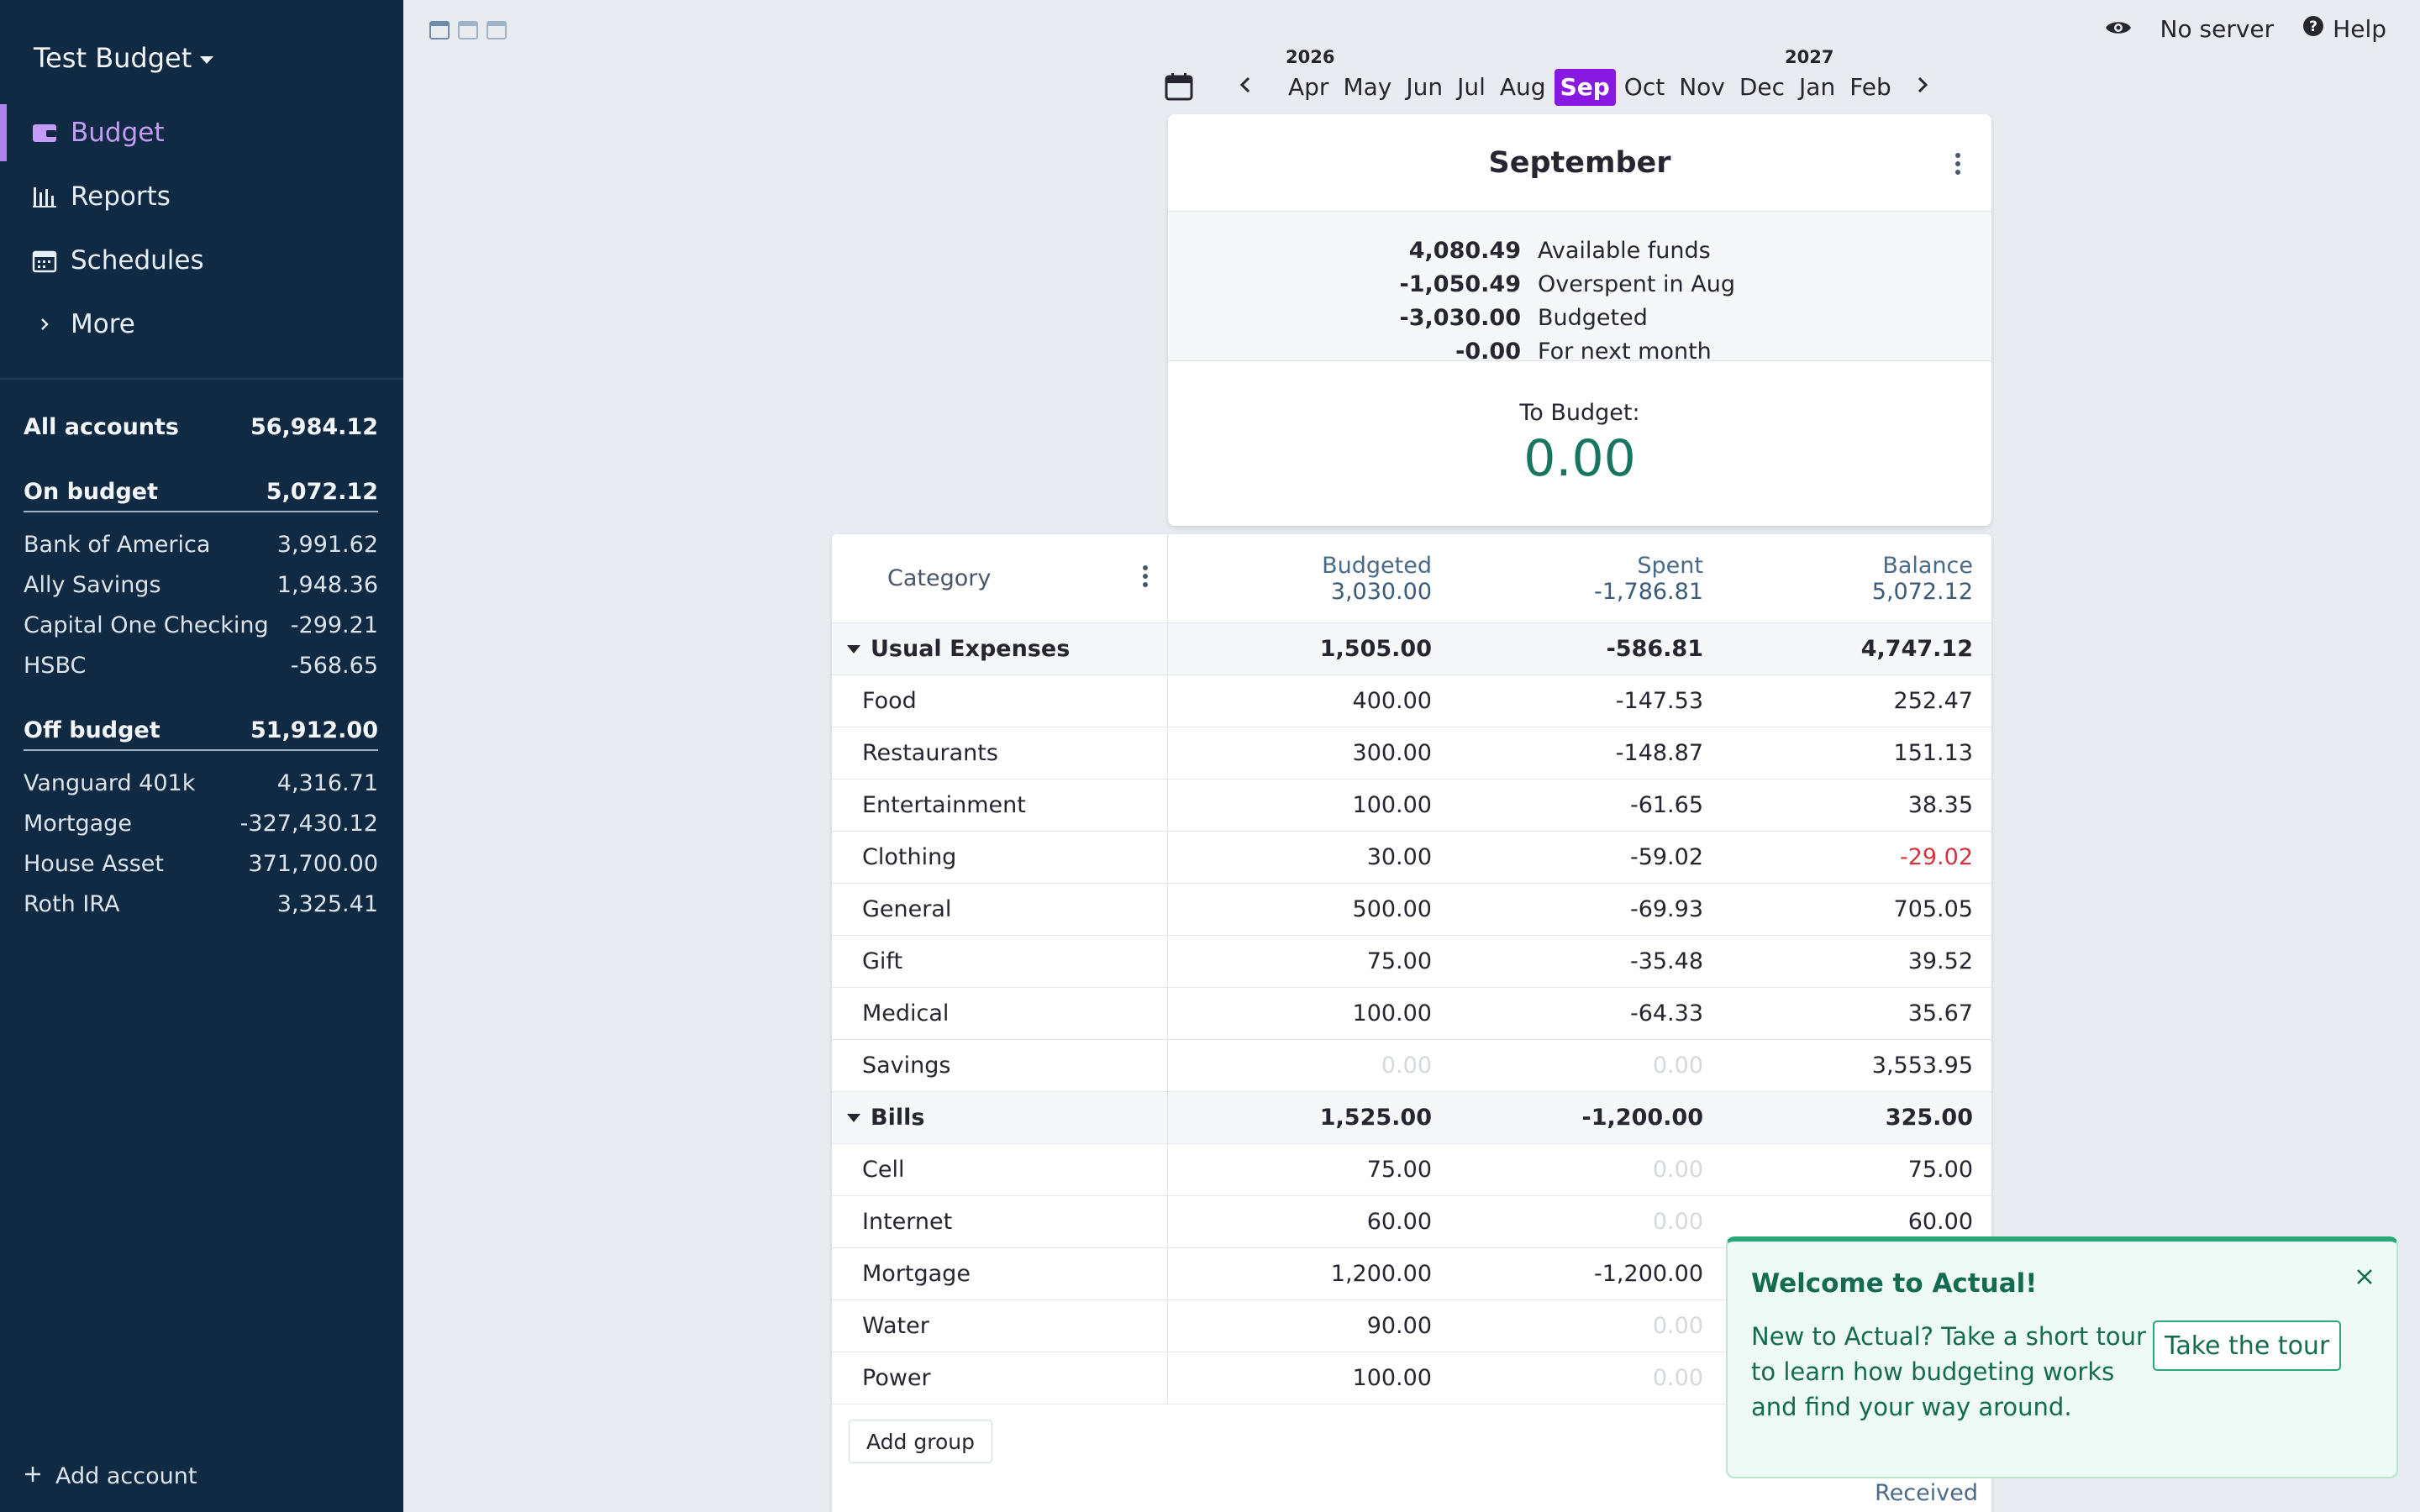 The width and height of the screenshot is (2420, 1512). What do you see at coordinates (1940, 1222) in the screenshot?
I see `balance-cell: 60.00` at bounding box center [1940, 1222].